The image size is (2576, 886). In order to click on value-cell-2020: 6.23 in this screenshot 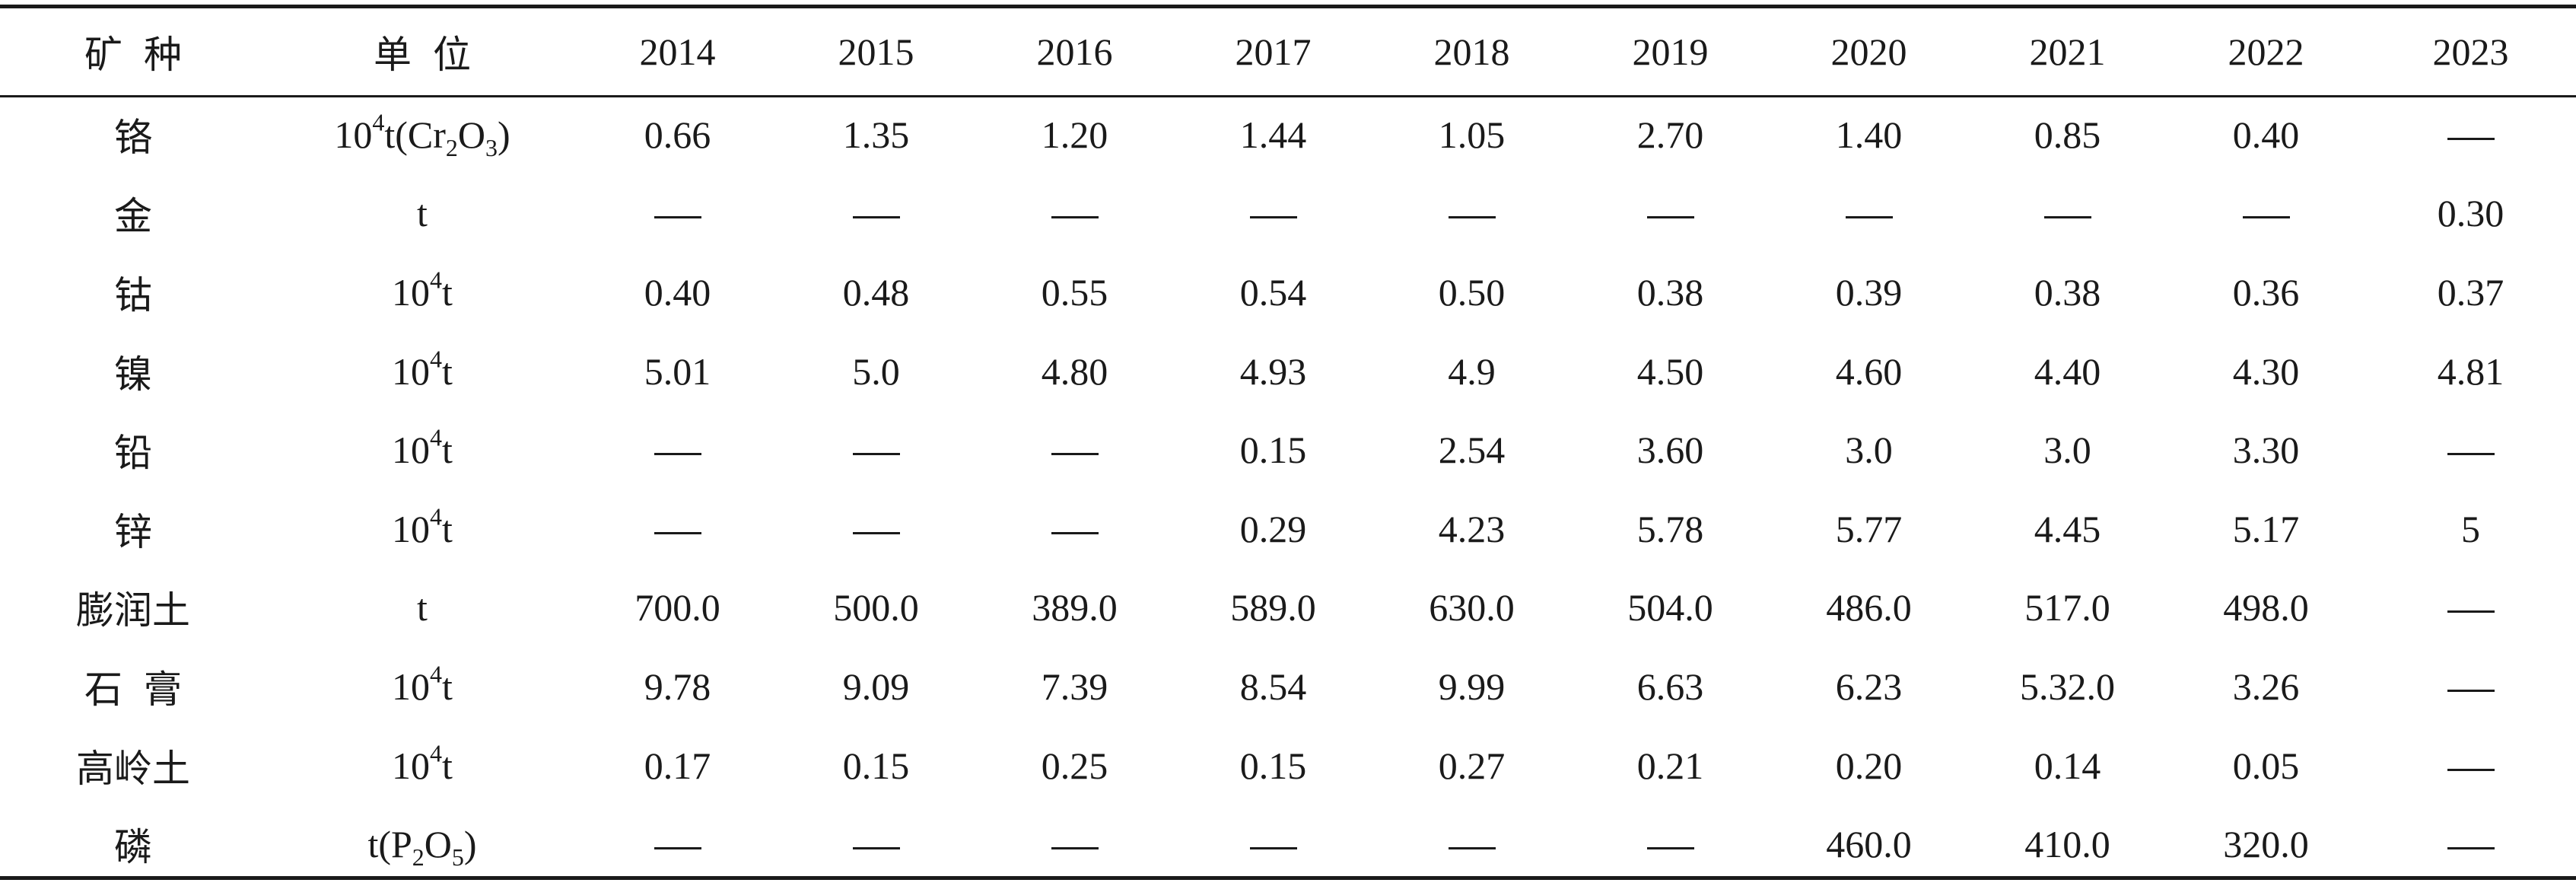, I will do `click(1869, 686)`.